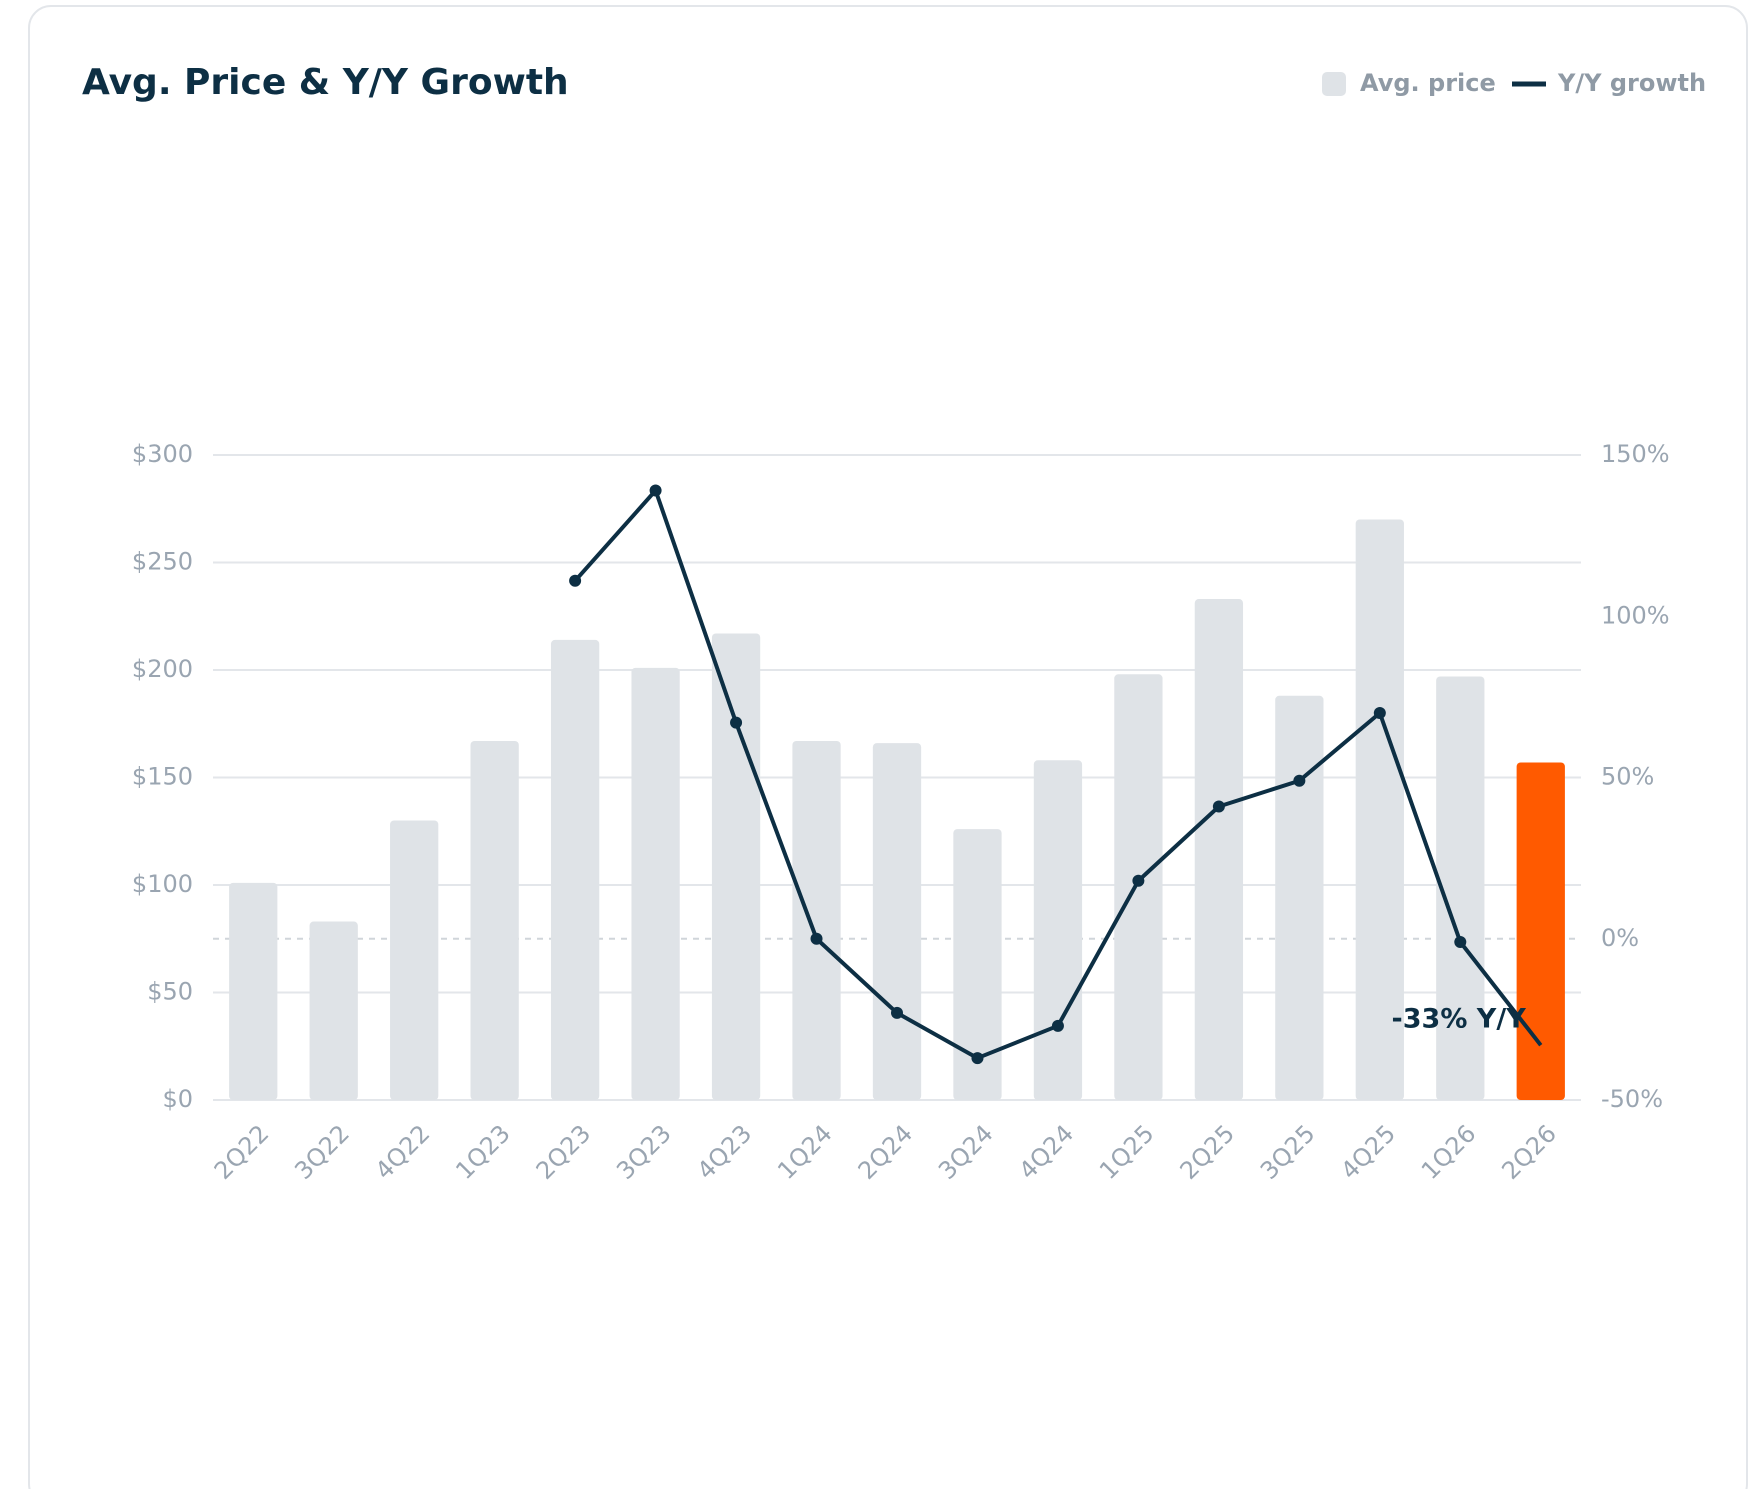 Image resolution: width=1751 pixels, height=1489 pixels. What do you see at coordinates (162, 669) in the screenshot?
I see `y-tick-label: $200` at bounding box center [162, 669].